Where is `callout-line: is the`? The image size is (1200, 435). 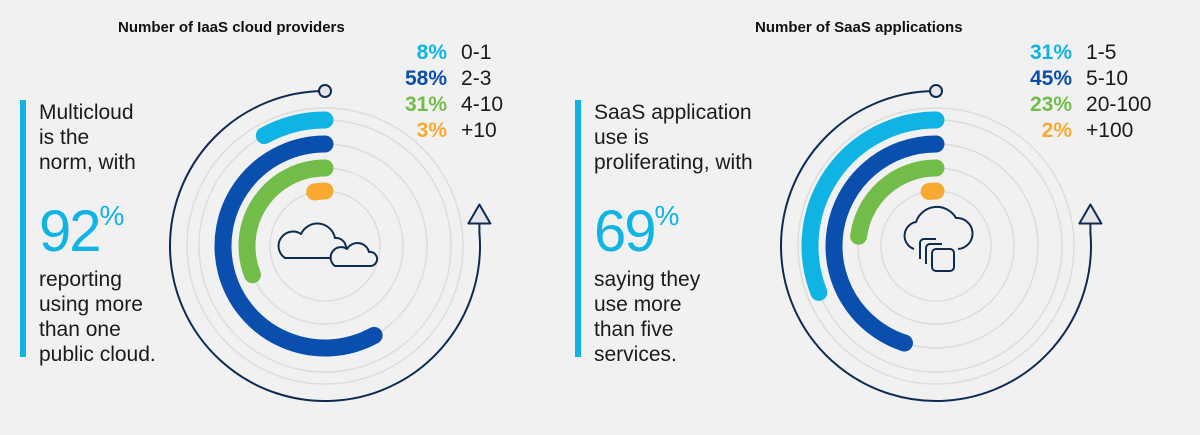 callout-line: is the is located at coordinates (64, 137).